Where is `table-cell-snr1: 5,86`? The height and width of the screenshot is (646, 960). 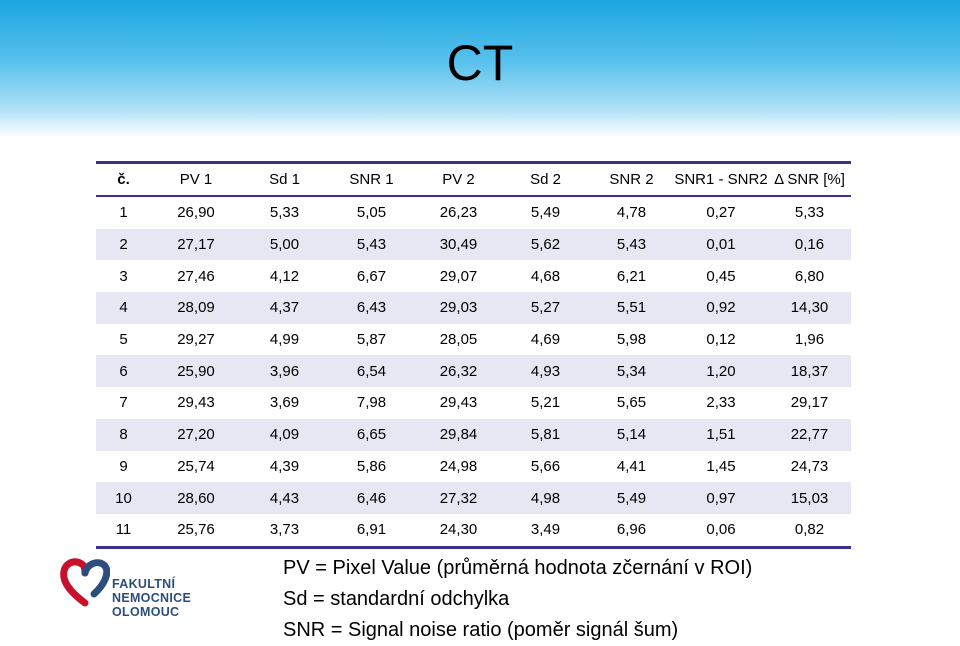 table-cell-snr1: 5,86 is located at coordinates (371, 466).